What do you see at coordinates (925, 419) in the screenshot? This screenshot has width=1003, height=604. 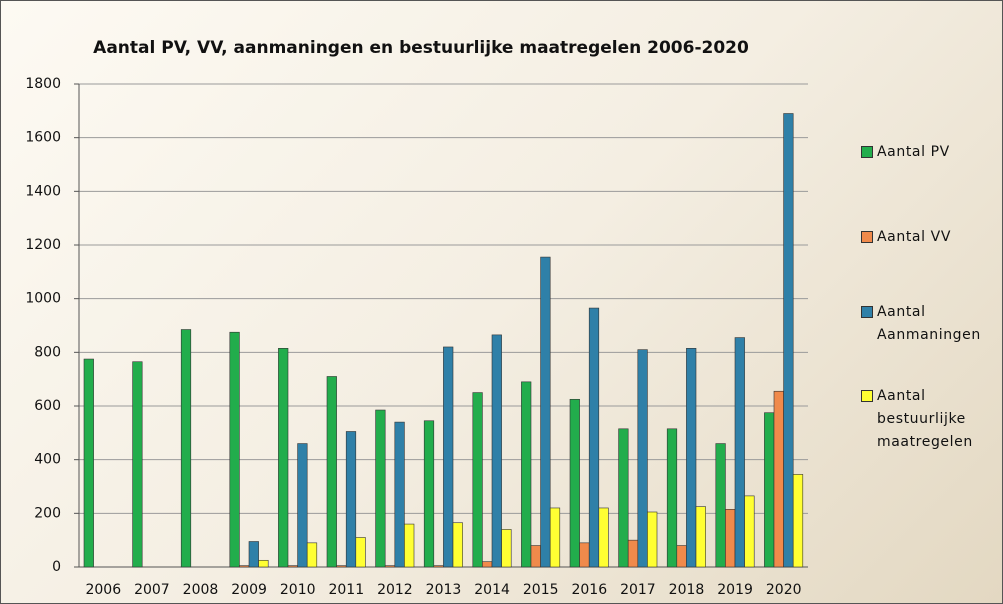 I see `legend-label: Aantal bestuurlijke maatregelen` at bounding box center [925, 419].